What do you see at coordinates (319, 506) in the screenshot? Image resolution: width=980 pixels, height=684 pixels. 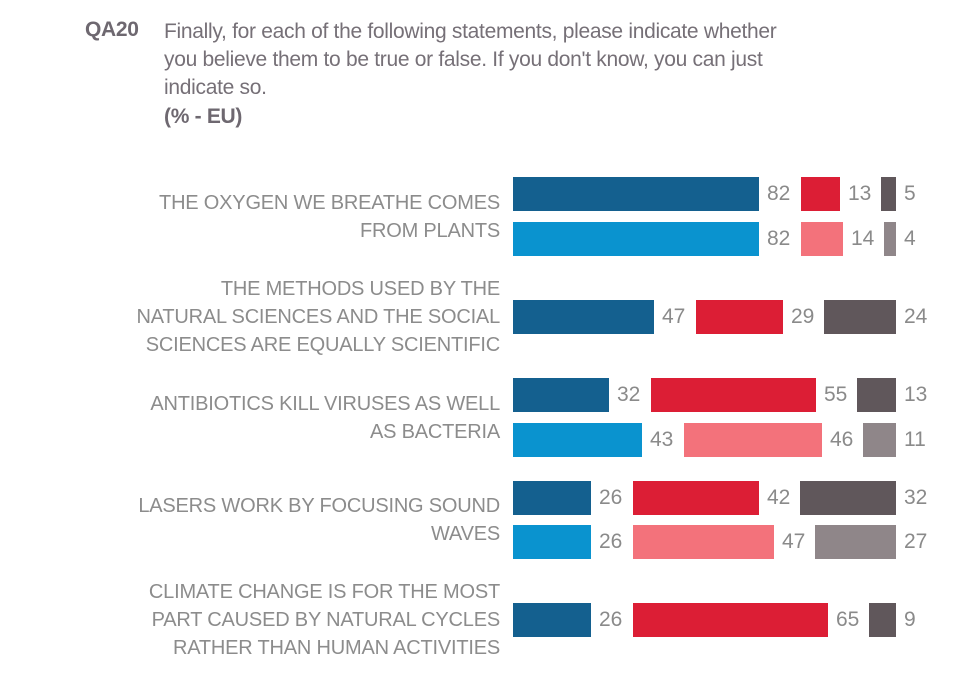 I see `statement-line: LASERS WORK BY FOCUSING SOUND` at bounding box center [319, 506].